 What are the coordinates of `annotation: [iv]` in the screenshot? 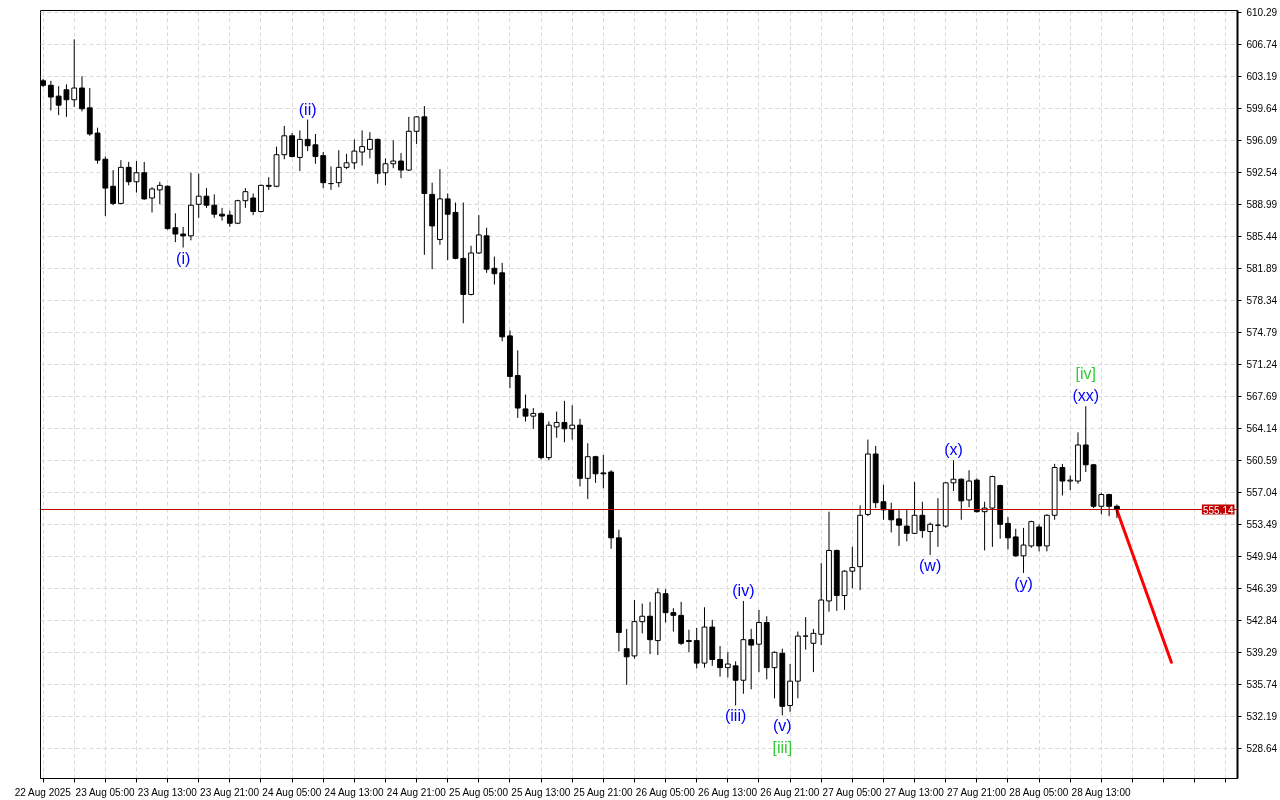 It's located at (1085, 374).